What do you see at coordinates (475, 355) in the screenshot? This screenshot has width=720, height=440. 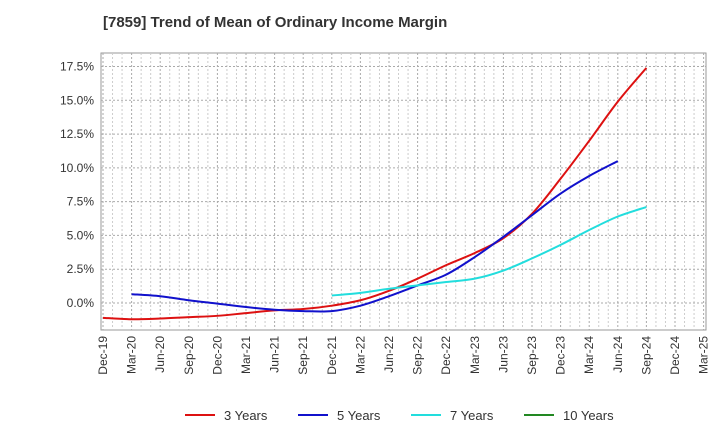 I see `x-tick-label: Mar-23` at bounding box center [475, 355].